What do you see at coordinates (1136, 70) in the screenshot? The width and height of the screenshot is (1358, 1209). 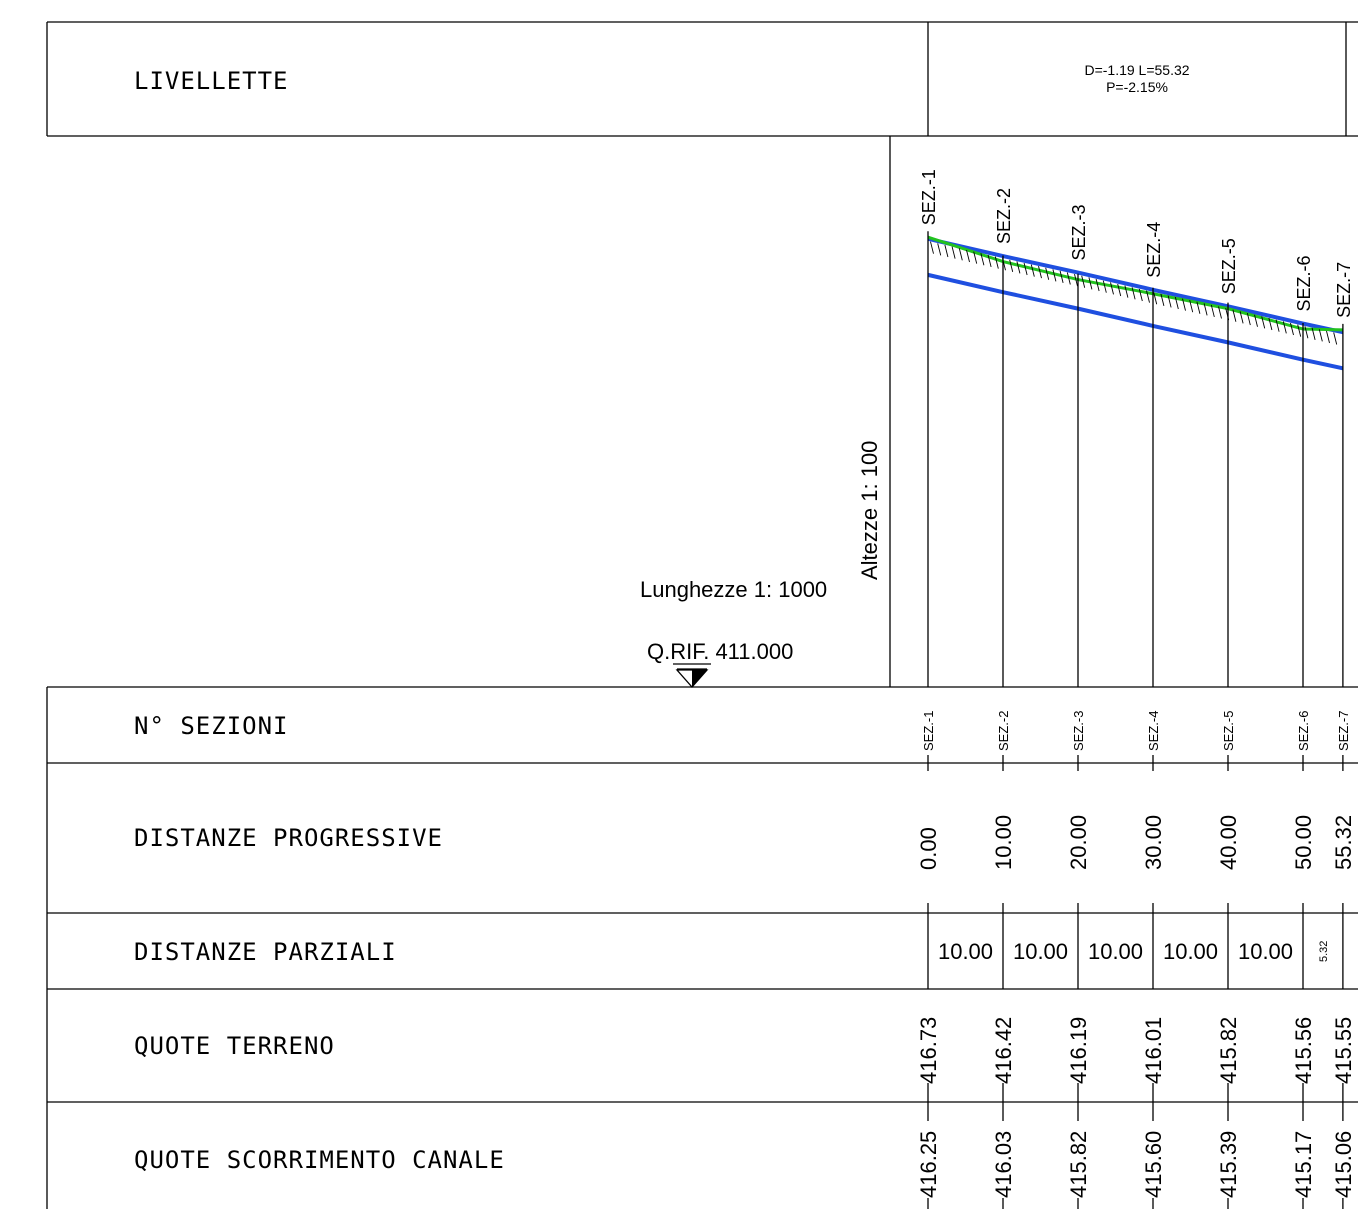 I see `livelletta-line1: D=-1.19 L=55.32` at bounding box center [1136, 70].